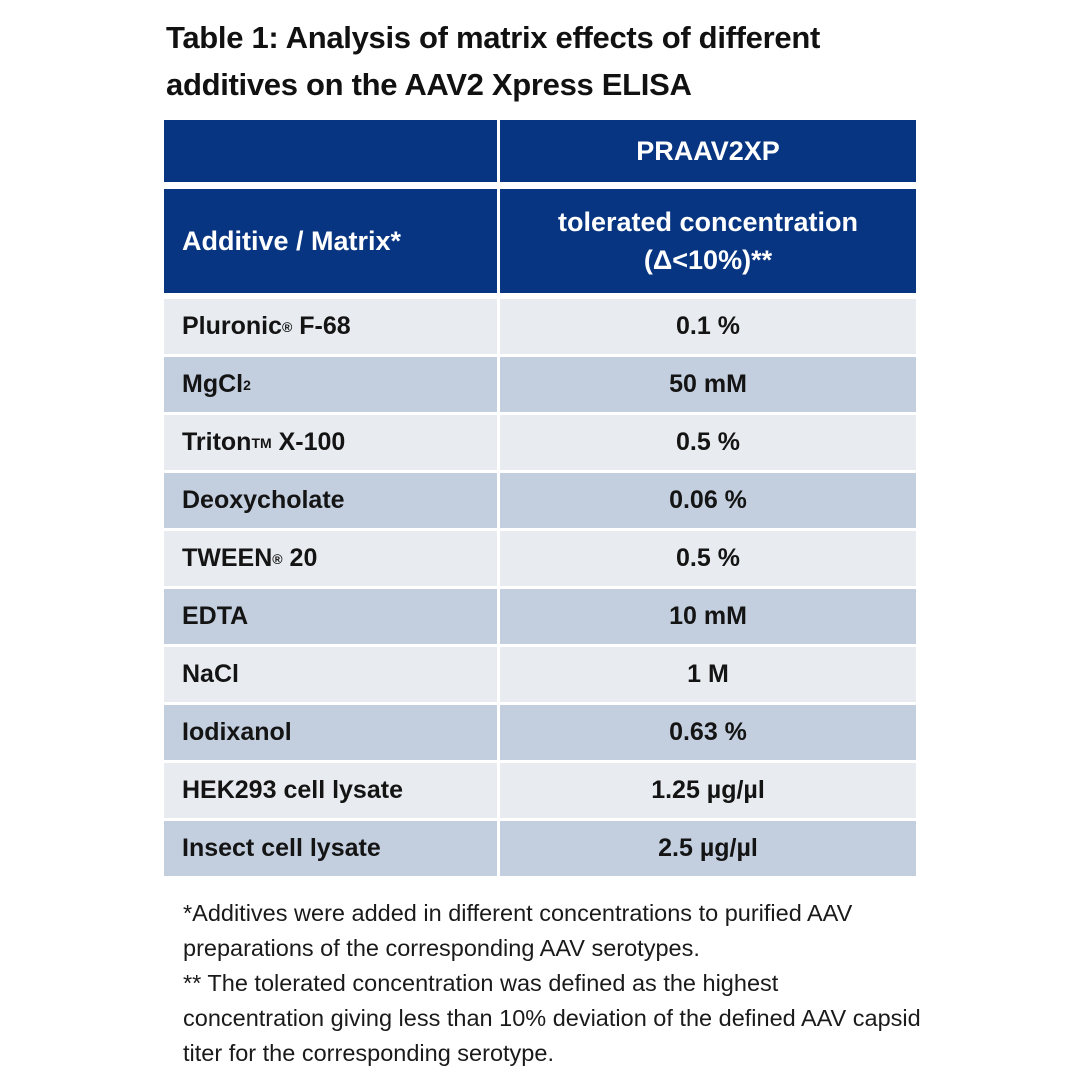 The height and width of the screenshot is (1080, 1080). I want to click on tolerated-concentration-value: 0.1 %, so click(708, 326).